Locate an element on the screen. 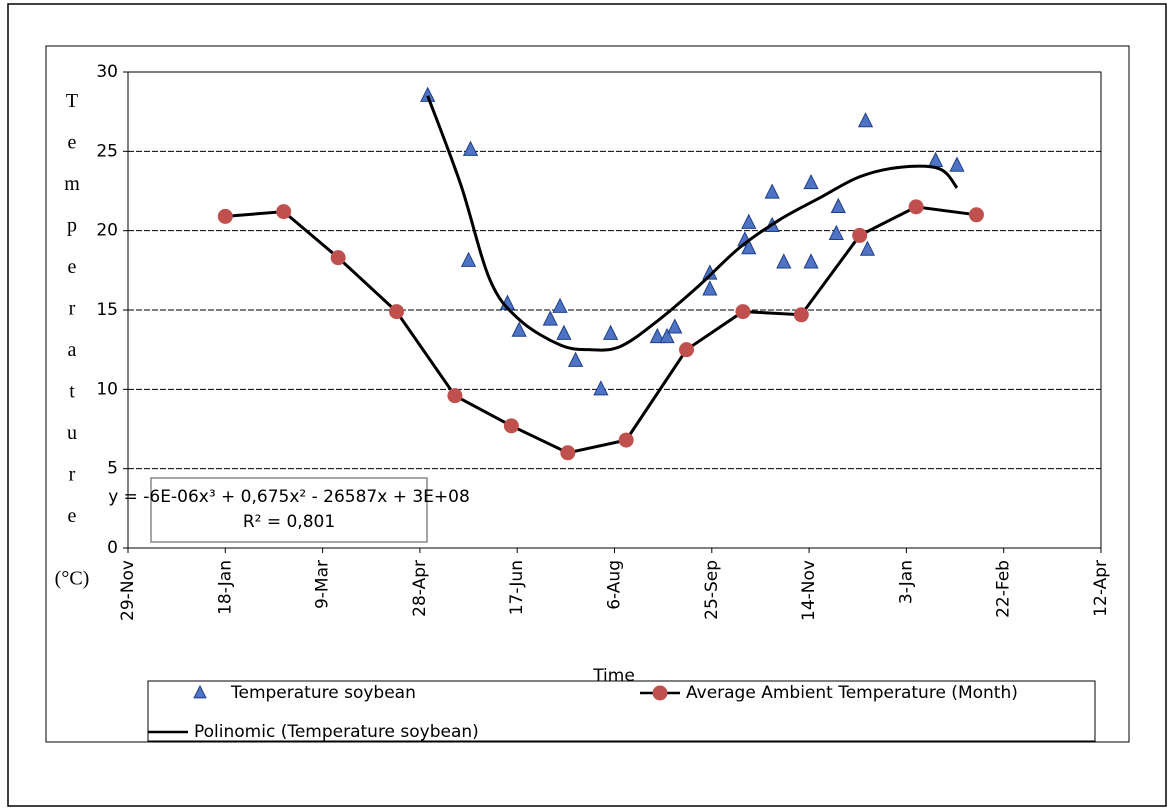 This screenshot has height=811, width=1175. y-tick-label: 30 is located at coordinates (107, 72).